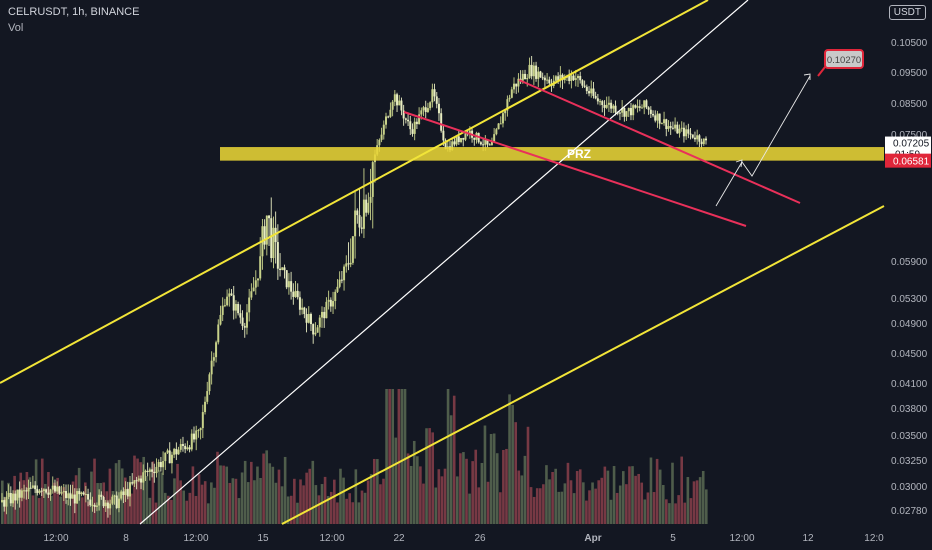  What do you see at coordinates (909, 354) in the screenshot?
I see `y-tick-label: 0.04500` at bounding box center [909, 354].